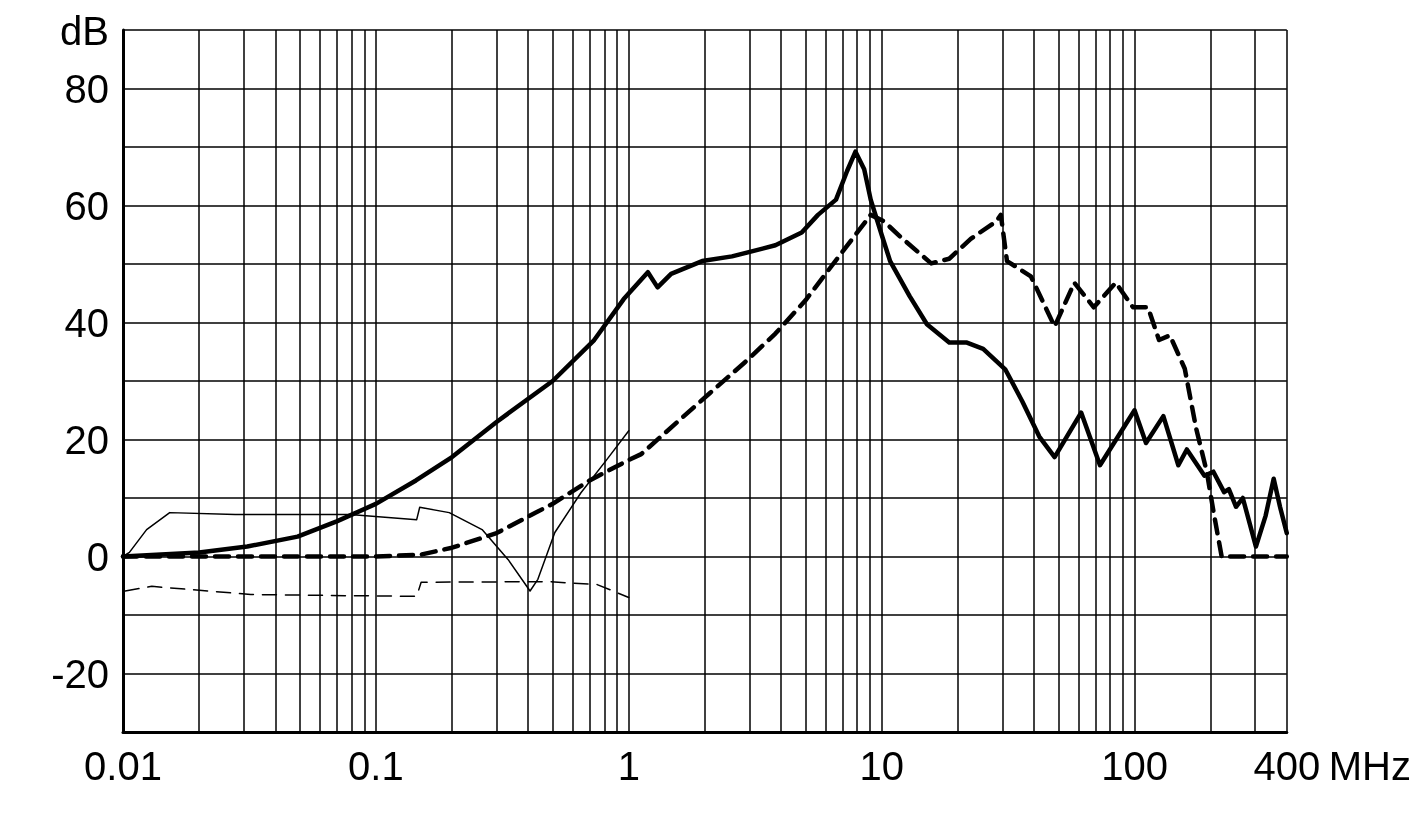 This screenshot has width=1414, height=817. I want to click on x-tick-label: 0.01, so click(123, 766).